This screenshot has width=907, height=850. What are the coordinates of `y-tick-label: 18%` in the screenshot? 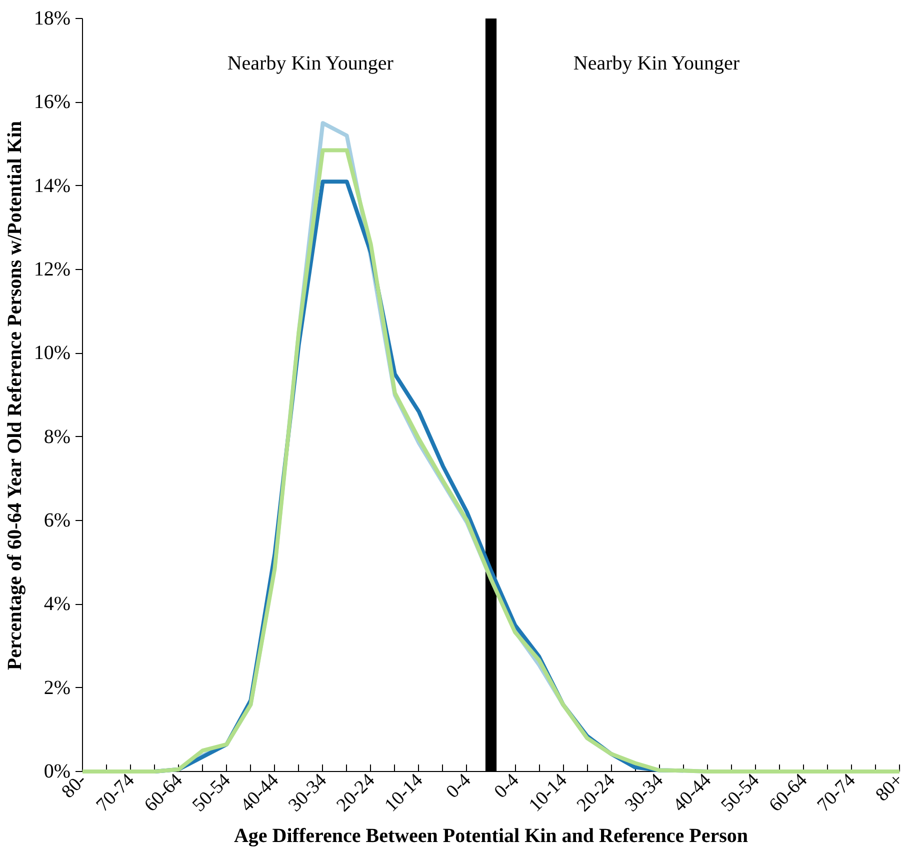 It's located at (52, 19).